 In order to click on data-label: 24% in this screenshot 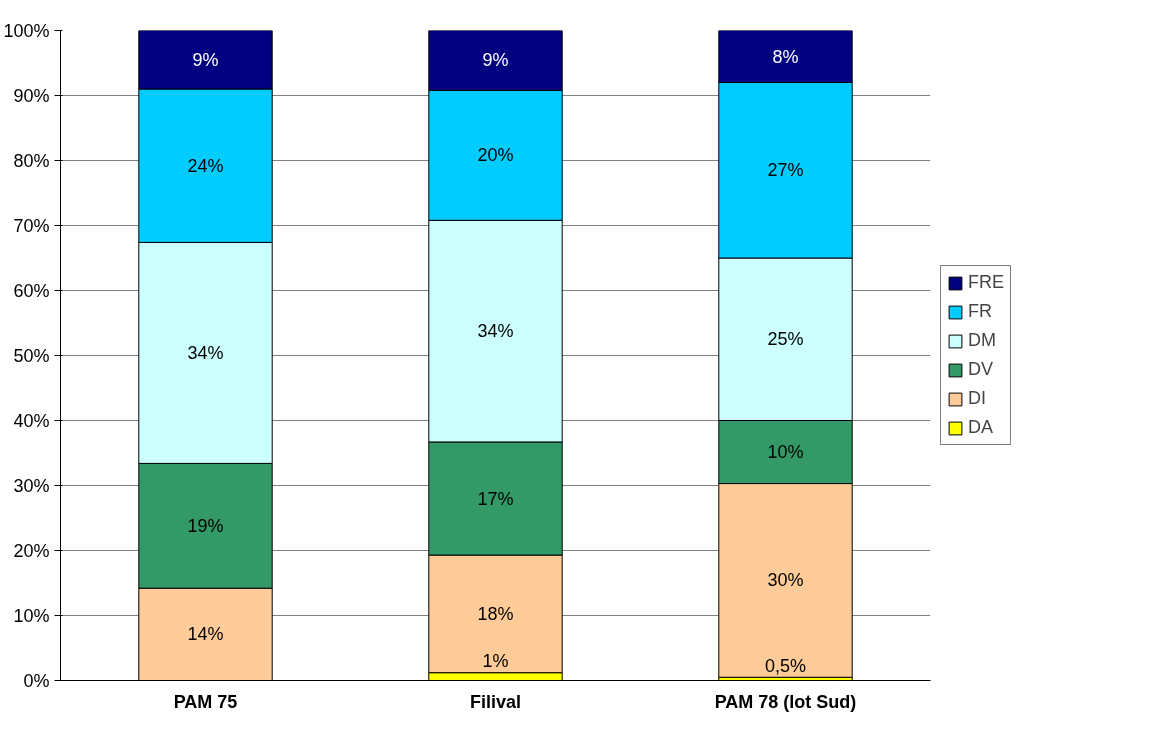, I will do `click(205, 165)`.